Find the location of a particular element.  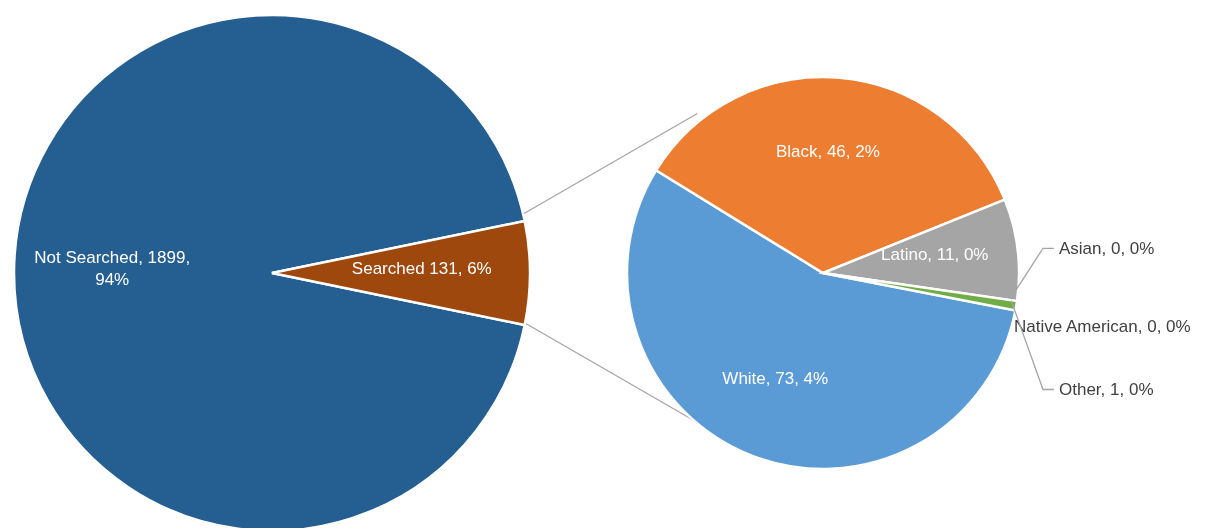

slice-label: Other, 1, 0% is located at coordinates (1106, 390).